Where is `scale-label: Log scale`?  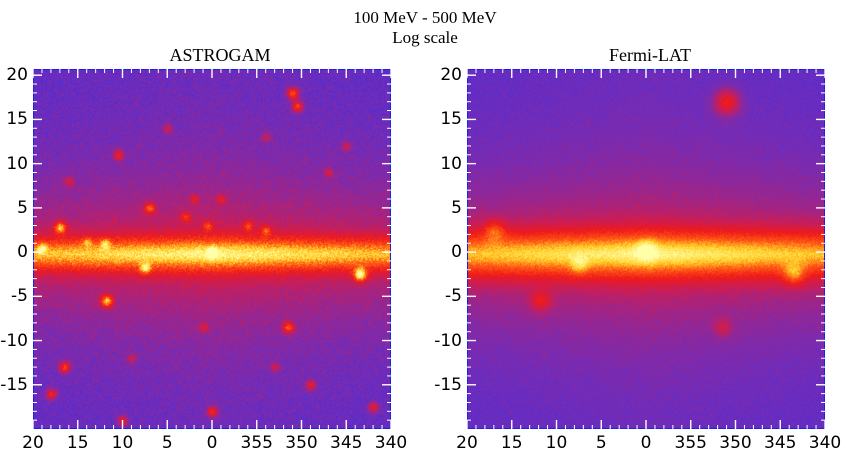 scale-label: Log scale is located at coordinates (425, 37).